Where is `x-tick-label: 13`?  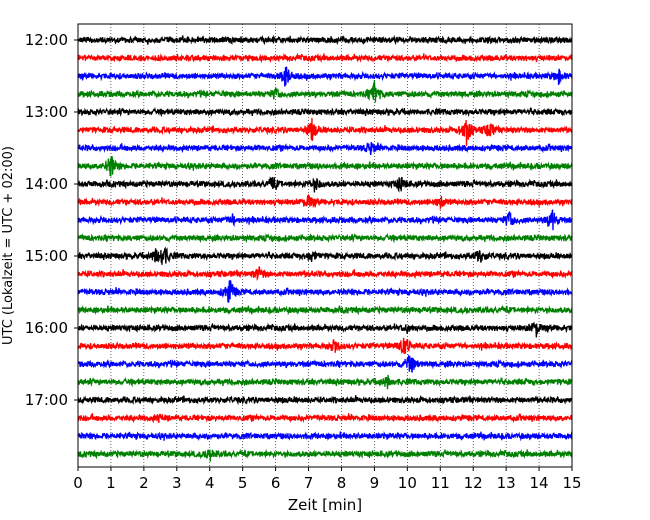
x-tick-label: 13 is located at coordinates (506, 483).